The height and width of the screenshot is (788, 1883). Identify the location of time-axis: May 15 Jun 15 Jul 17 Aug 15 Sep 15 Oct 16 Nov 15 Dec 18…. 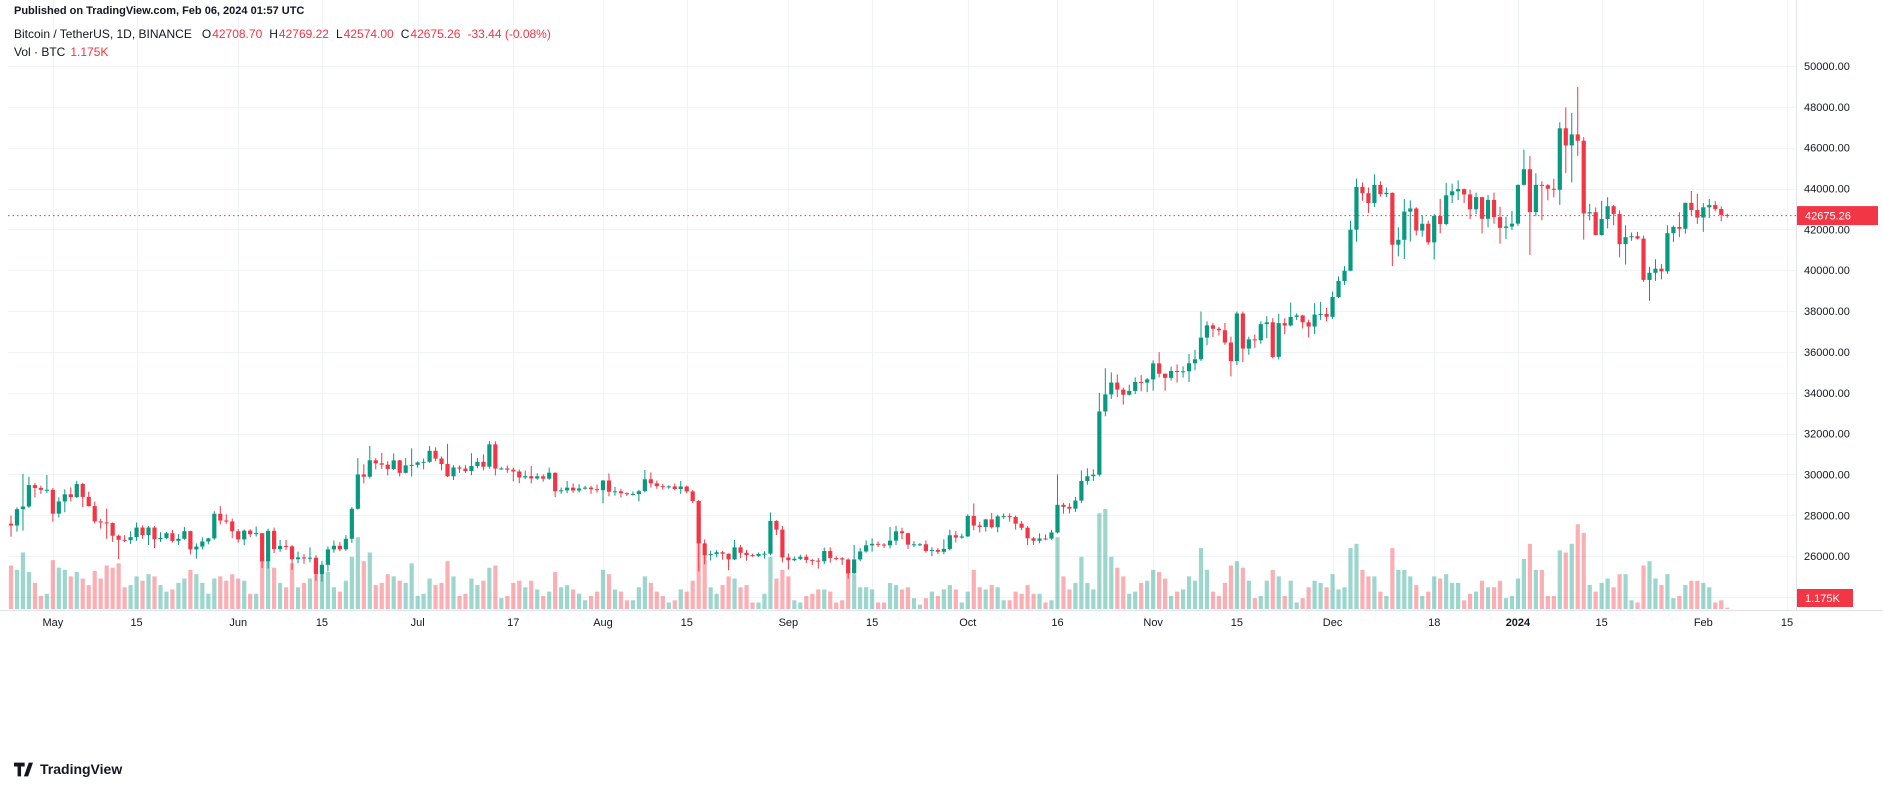
(917, 623).